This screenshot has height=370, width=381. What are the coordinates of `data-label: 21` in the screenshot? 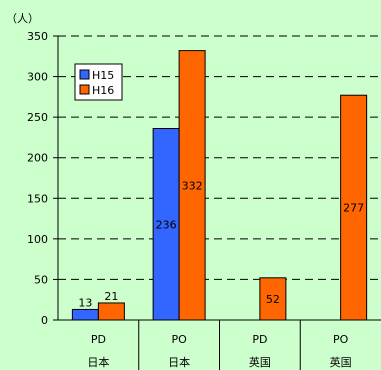 It's located at (111, 296).